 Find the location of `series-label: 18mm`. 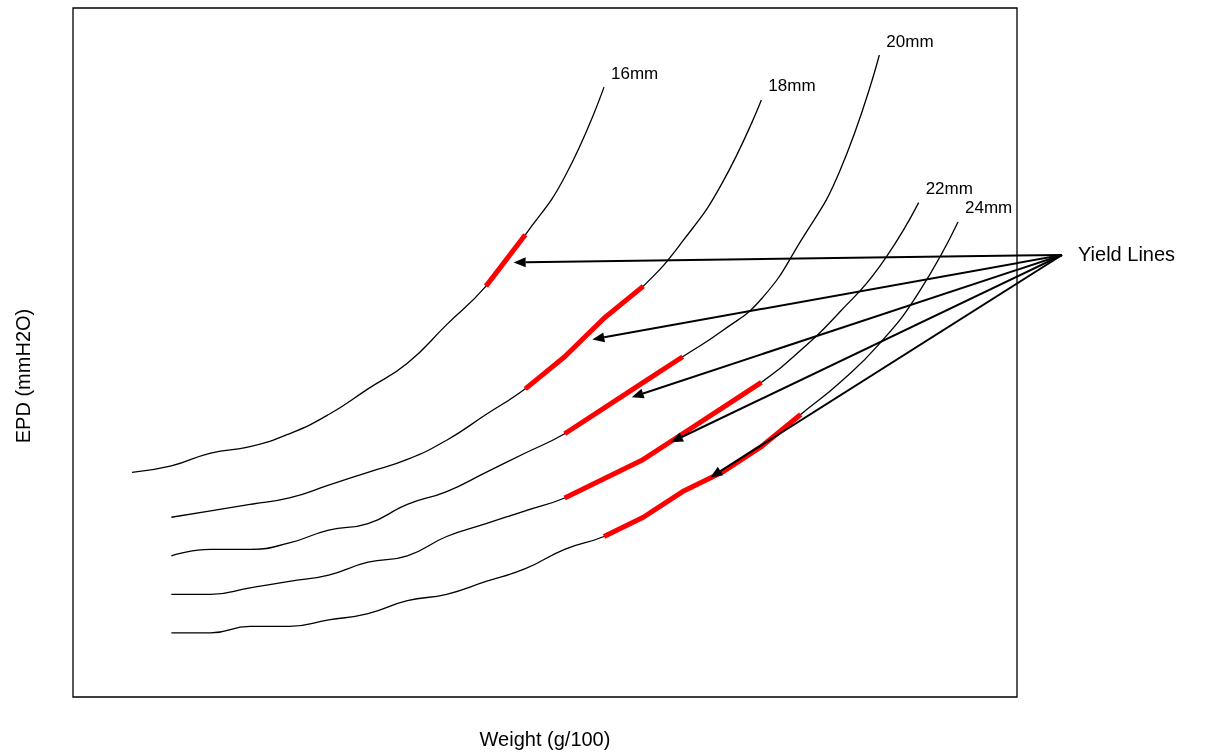

series-label: 18mm is located at coordinates (792, 86).